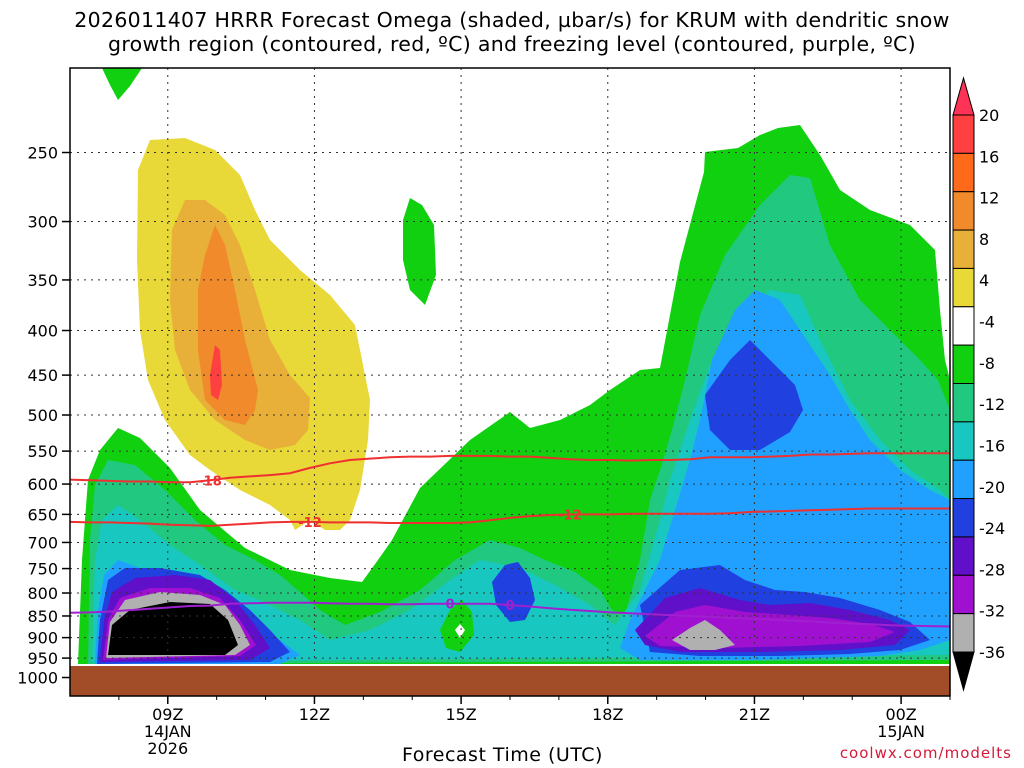 This screenshot has width=1024, height=768. What do you see at coordinates (173, 628) in the screenshot?
I see `shade-black-left` at bounding box center [173, 628].